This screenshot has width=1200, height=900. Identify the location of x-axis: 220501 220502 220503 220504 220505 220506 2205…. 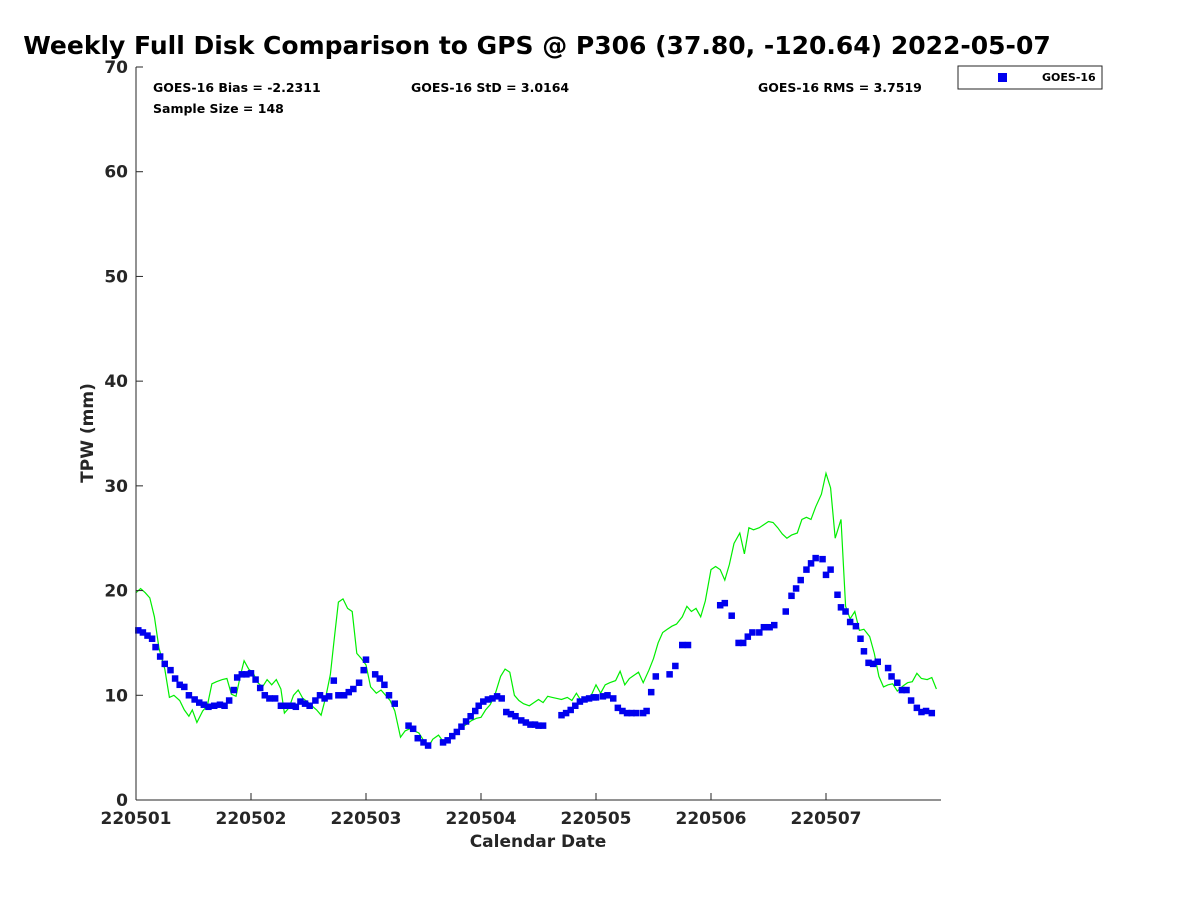
(481, 811).